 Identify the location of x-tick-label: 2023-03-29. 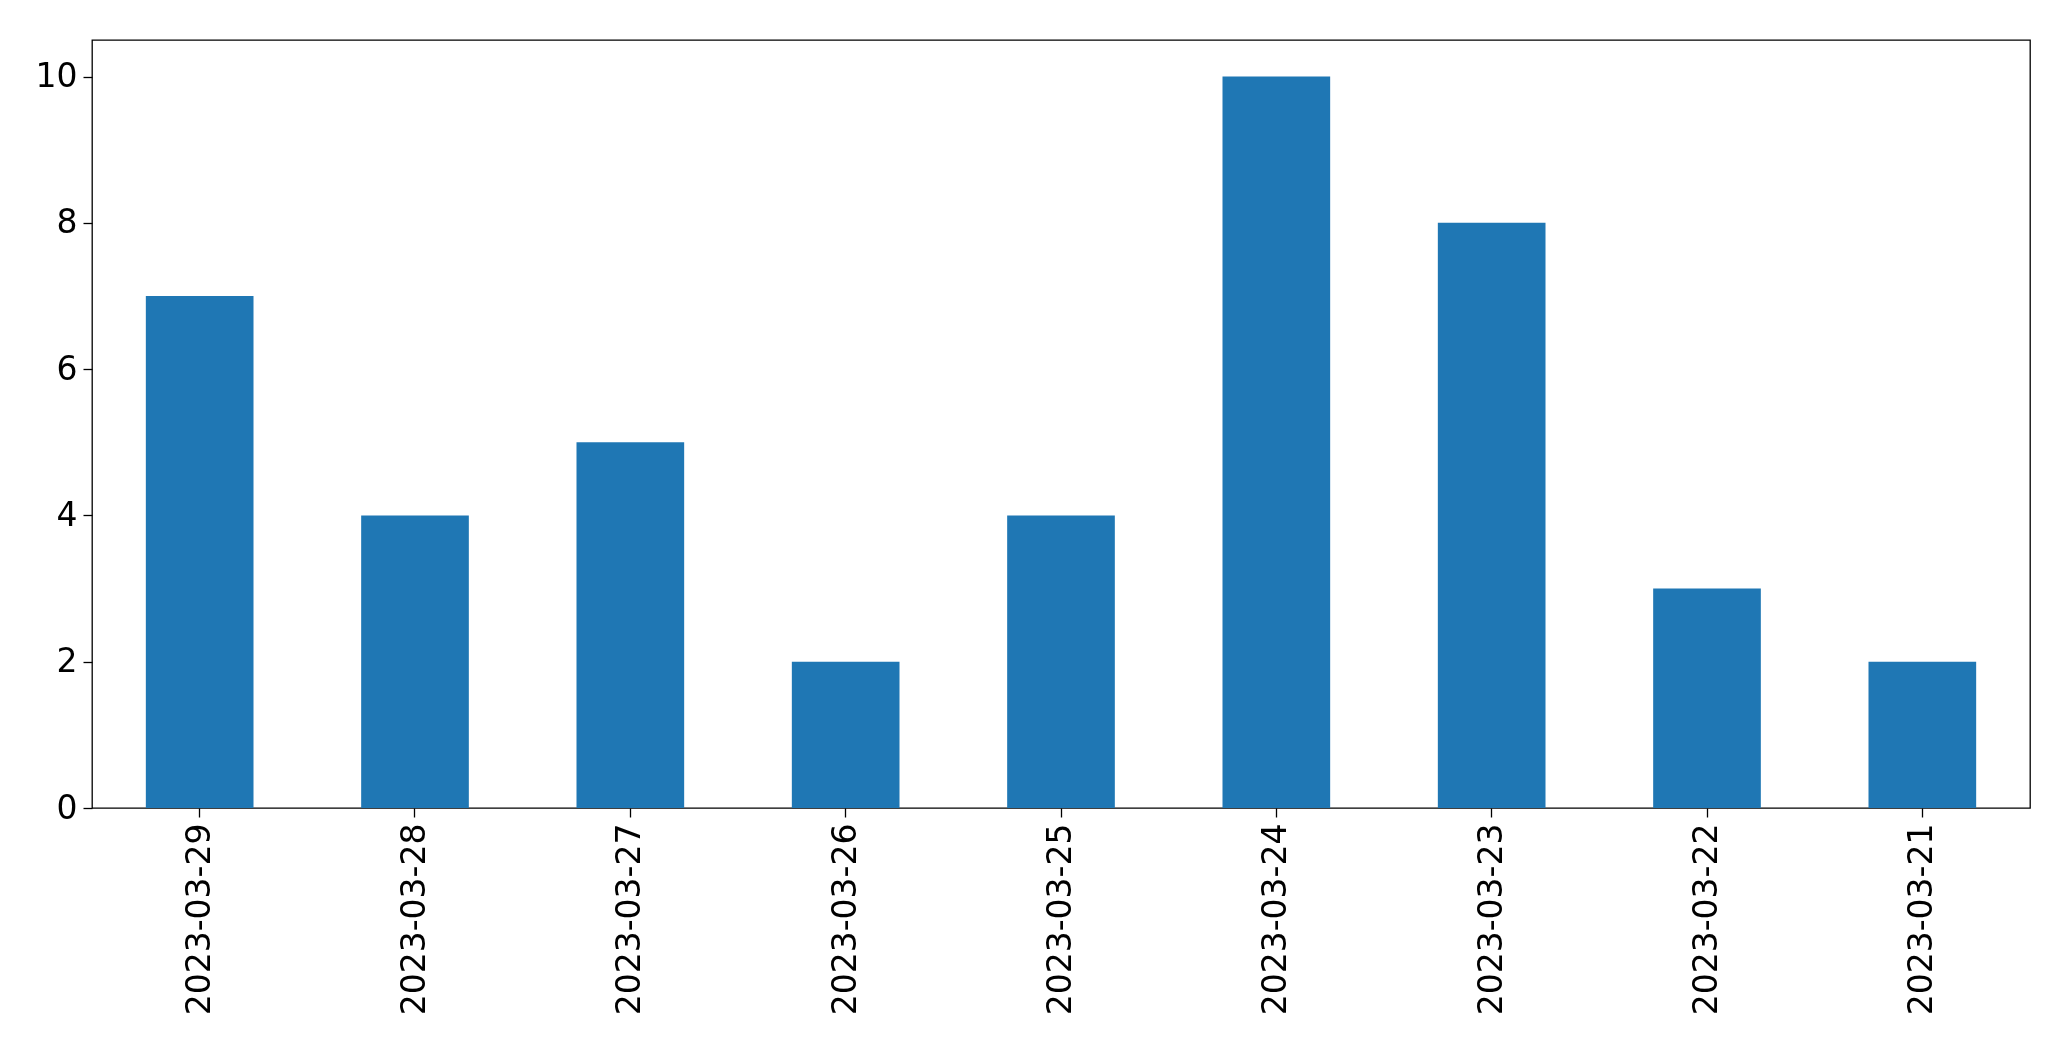
(198, 919).